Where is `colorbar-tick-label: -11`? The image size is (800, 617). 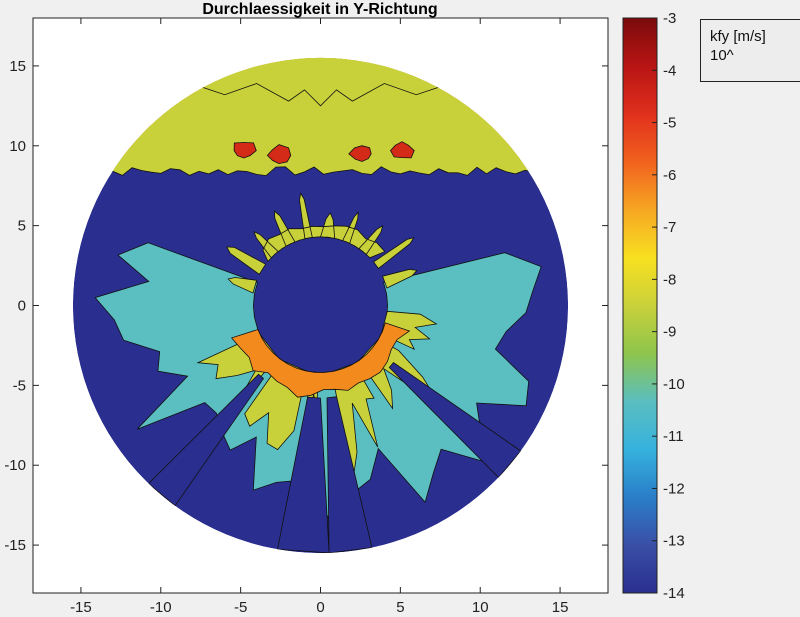
colorbar-tick-label: -11 is located at coordinates (673, 436).